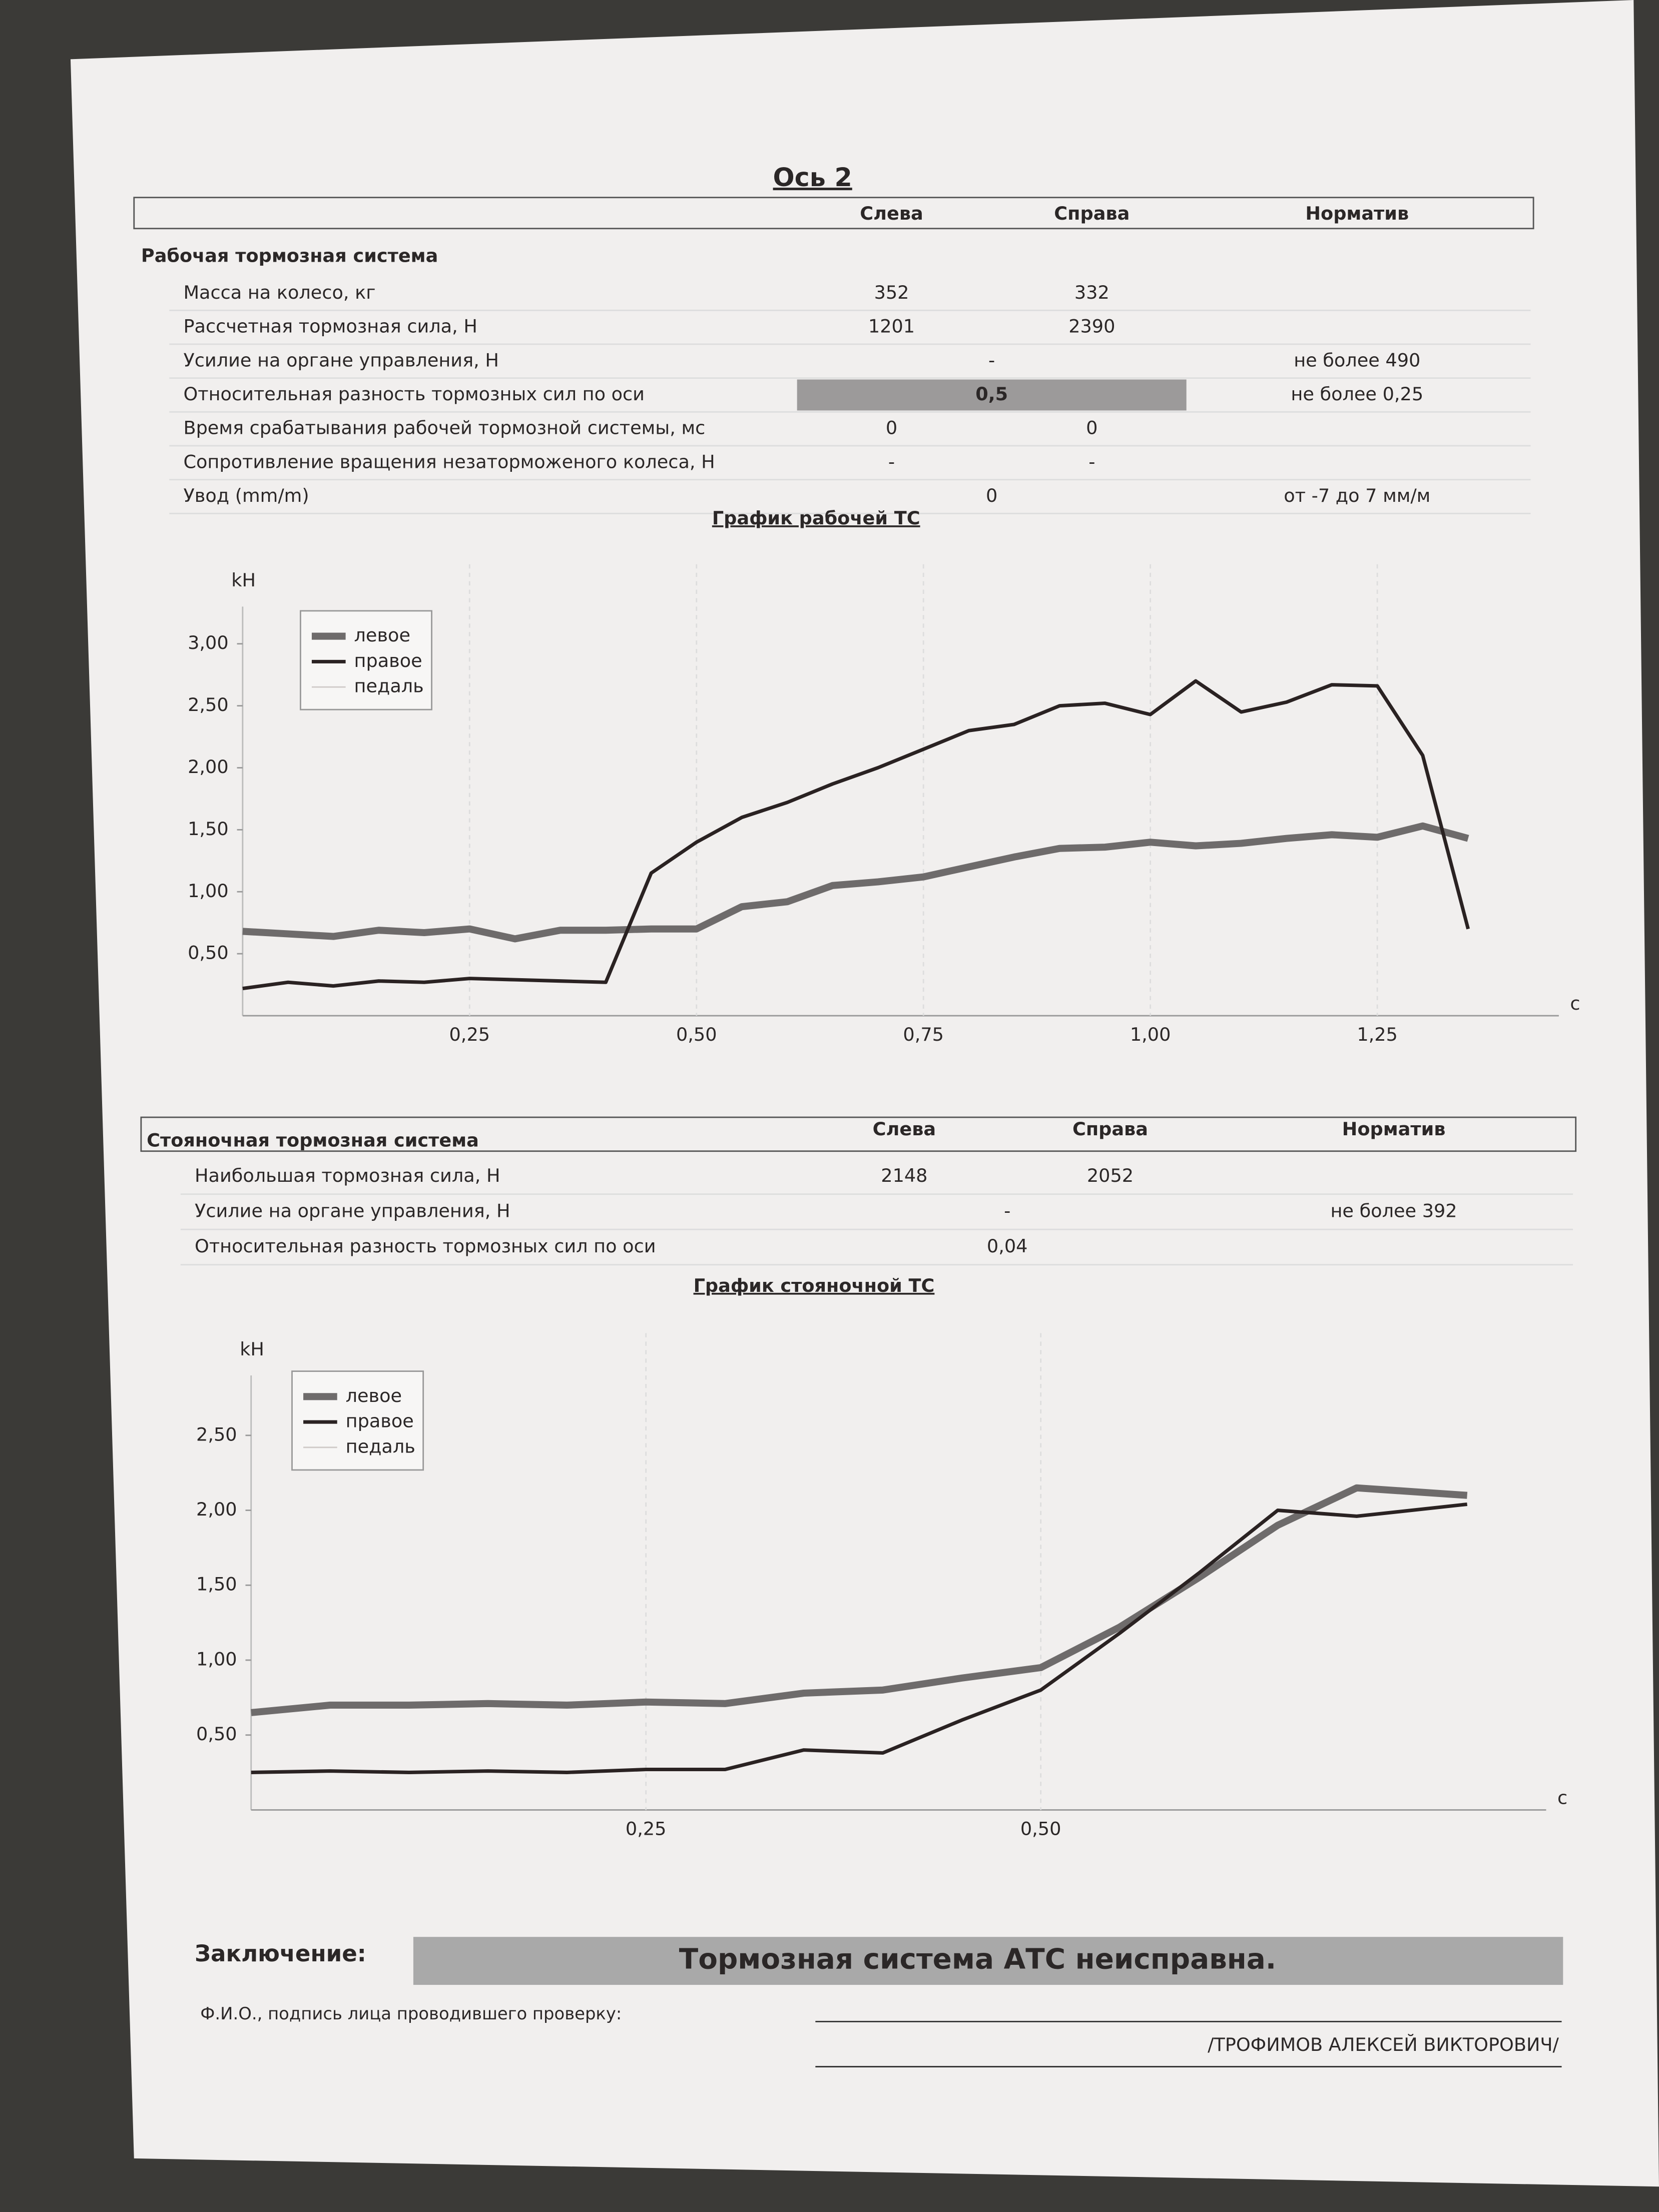 The height and width of the screenshot is (2212, 1659). What do you see at coordinates (1007, 1246) in the screenshot?
I see `cell: 0,04` at bounding box center [1007, 1246].